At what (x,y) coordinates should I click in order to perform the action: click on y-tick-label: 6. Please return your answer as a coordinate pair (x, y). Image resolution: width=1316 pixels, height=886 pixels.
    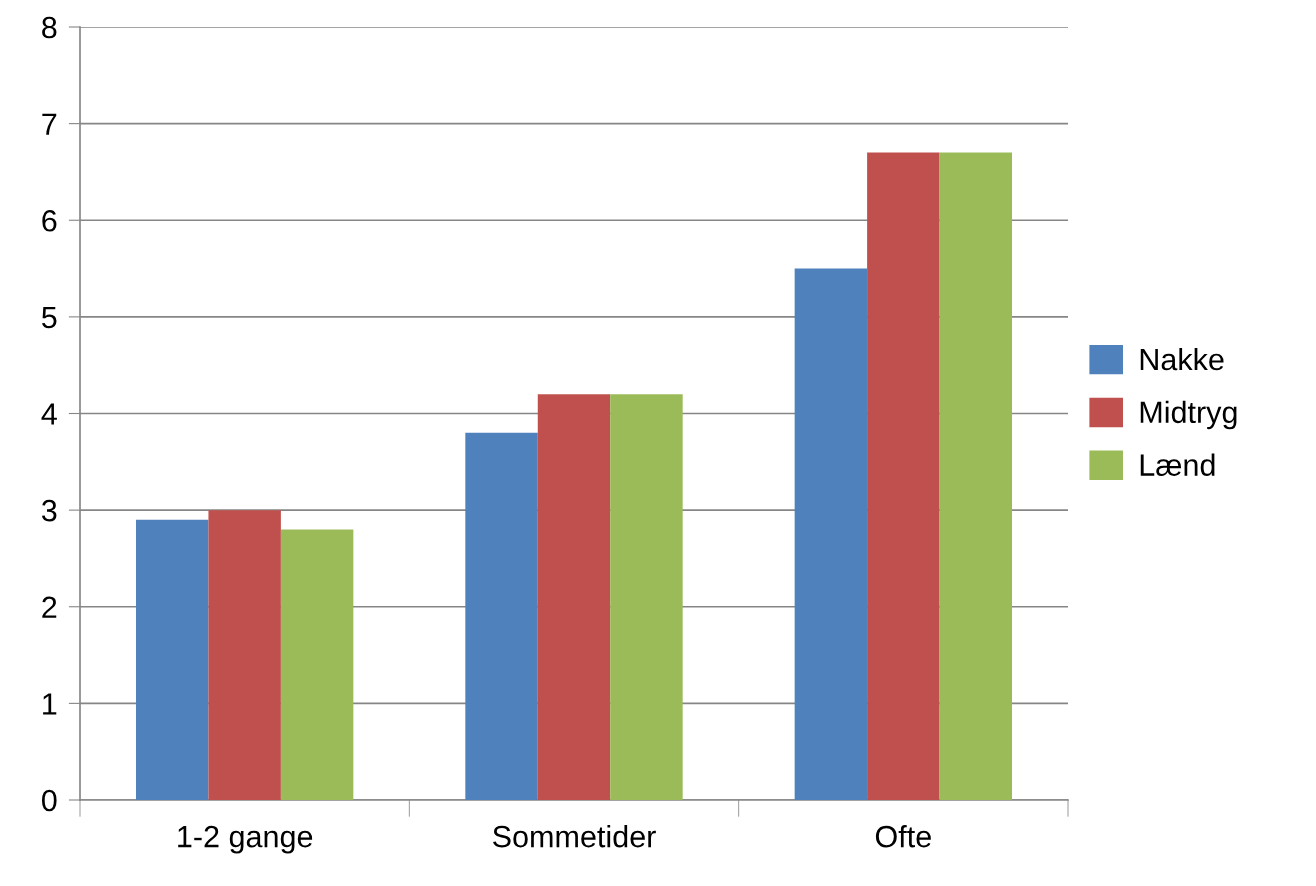
    Looking at the image, I should click on (49, 220).